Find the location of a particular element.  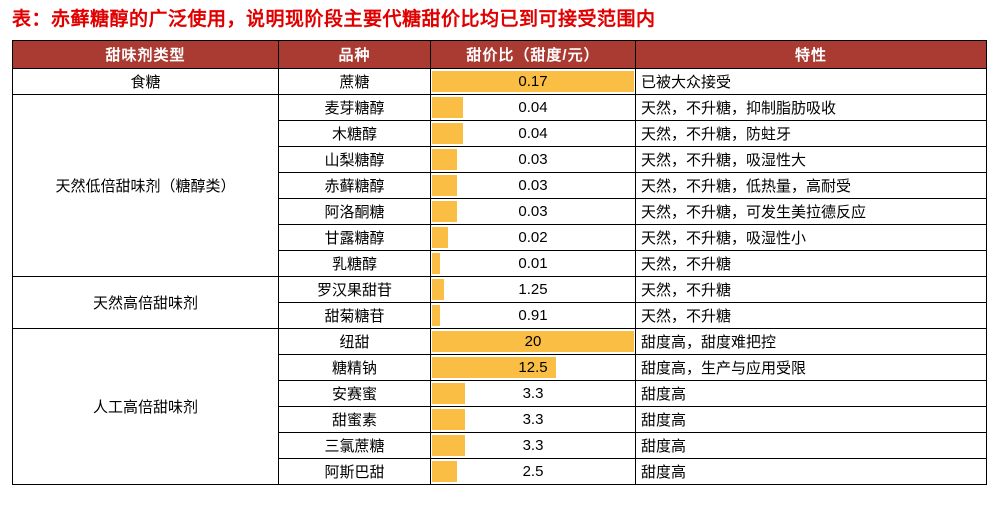

variety-cell: 蔗糖 is located at coordinates (354, 81).